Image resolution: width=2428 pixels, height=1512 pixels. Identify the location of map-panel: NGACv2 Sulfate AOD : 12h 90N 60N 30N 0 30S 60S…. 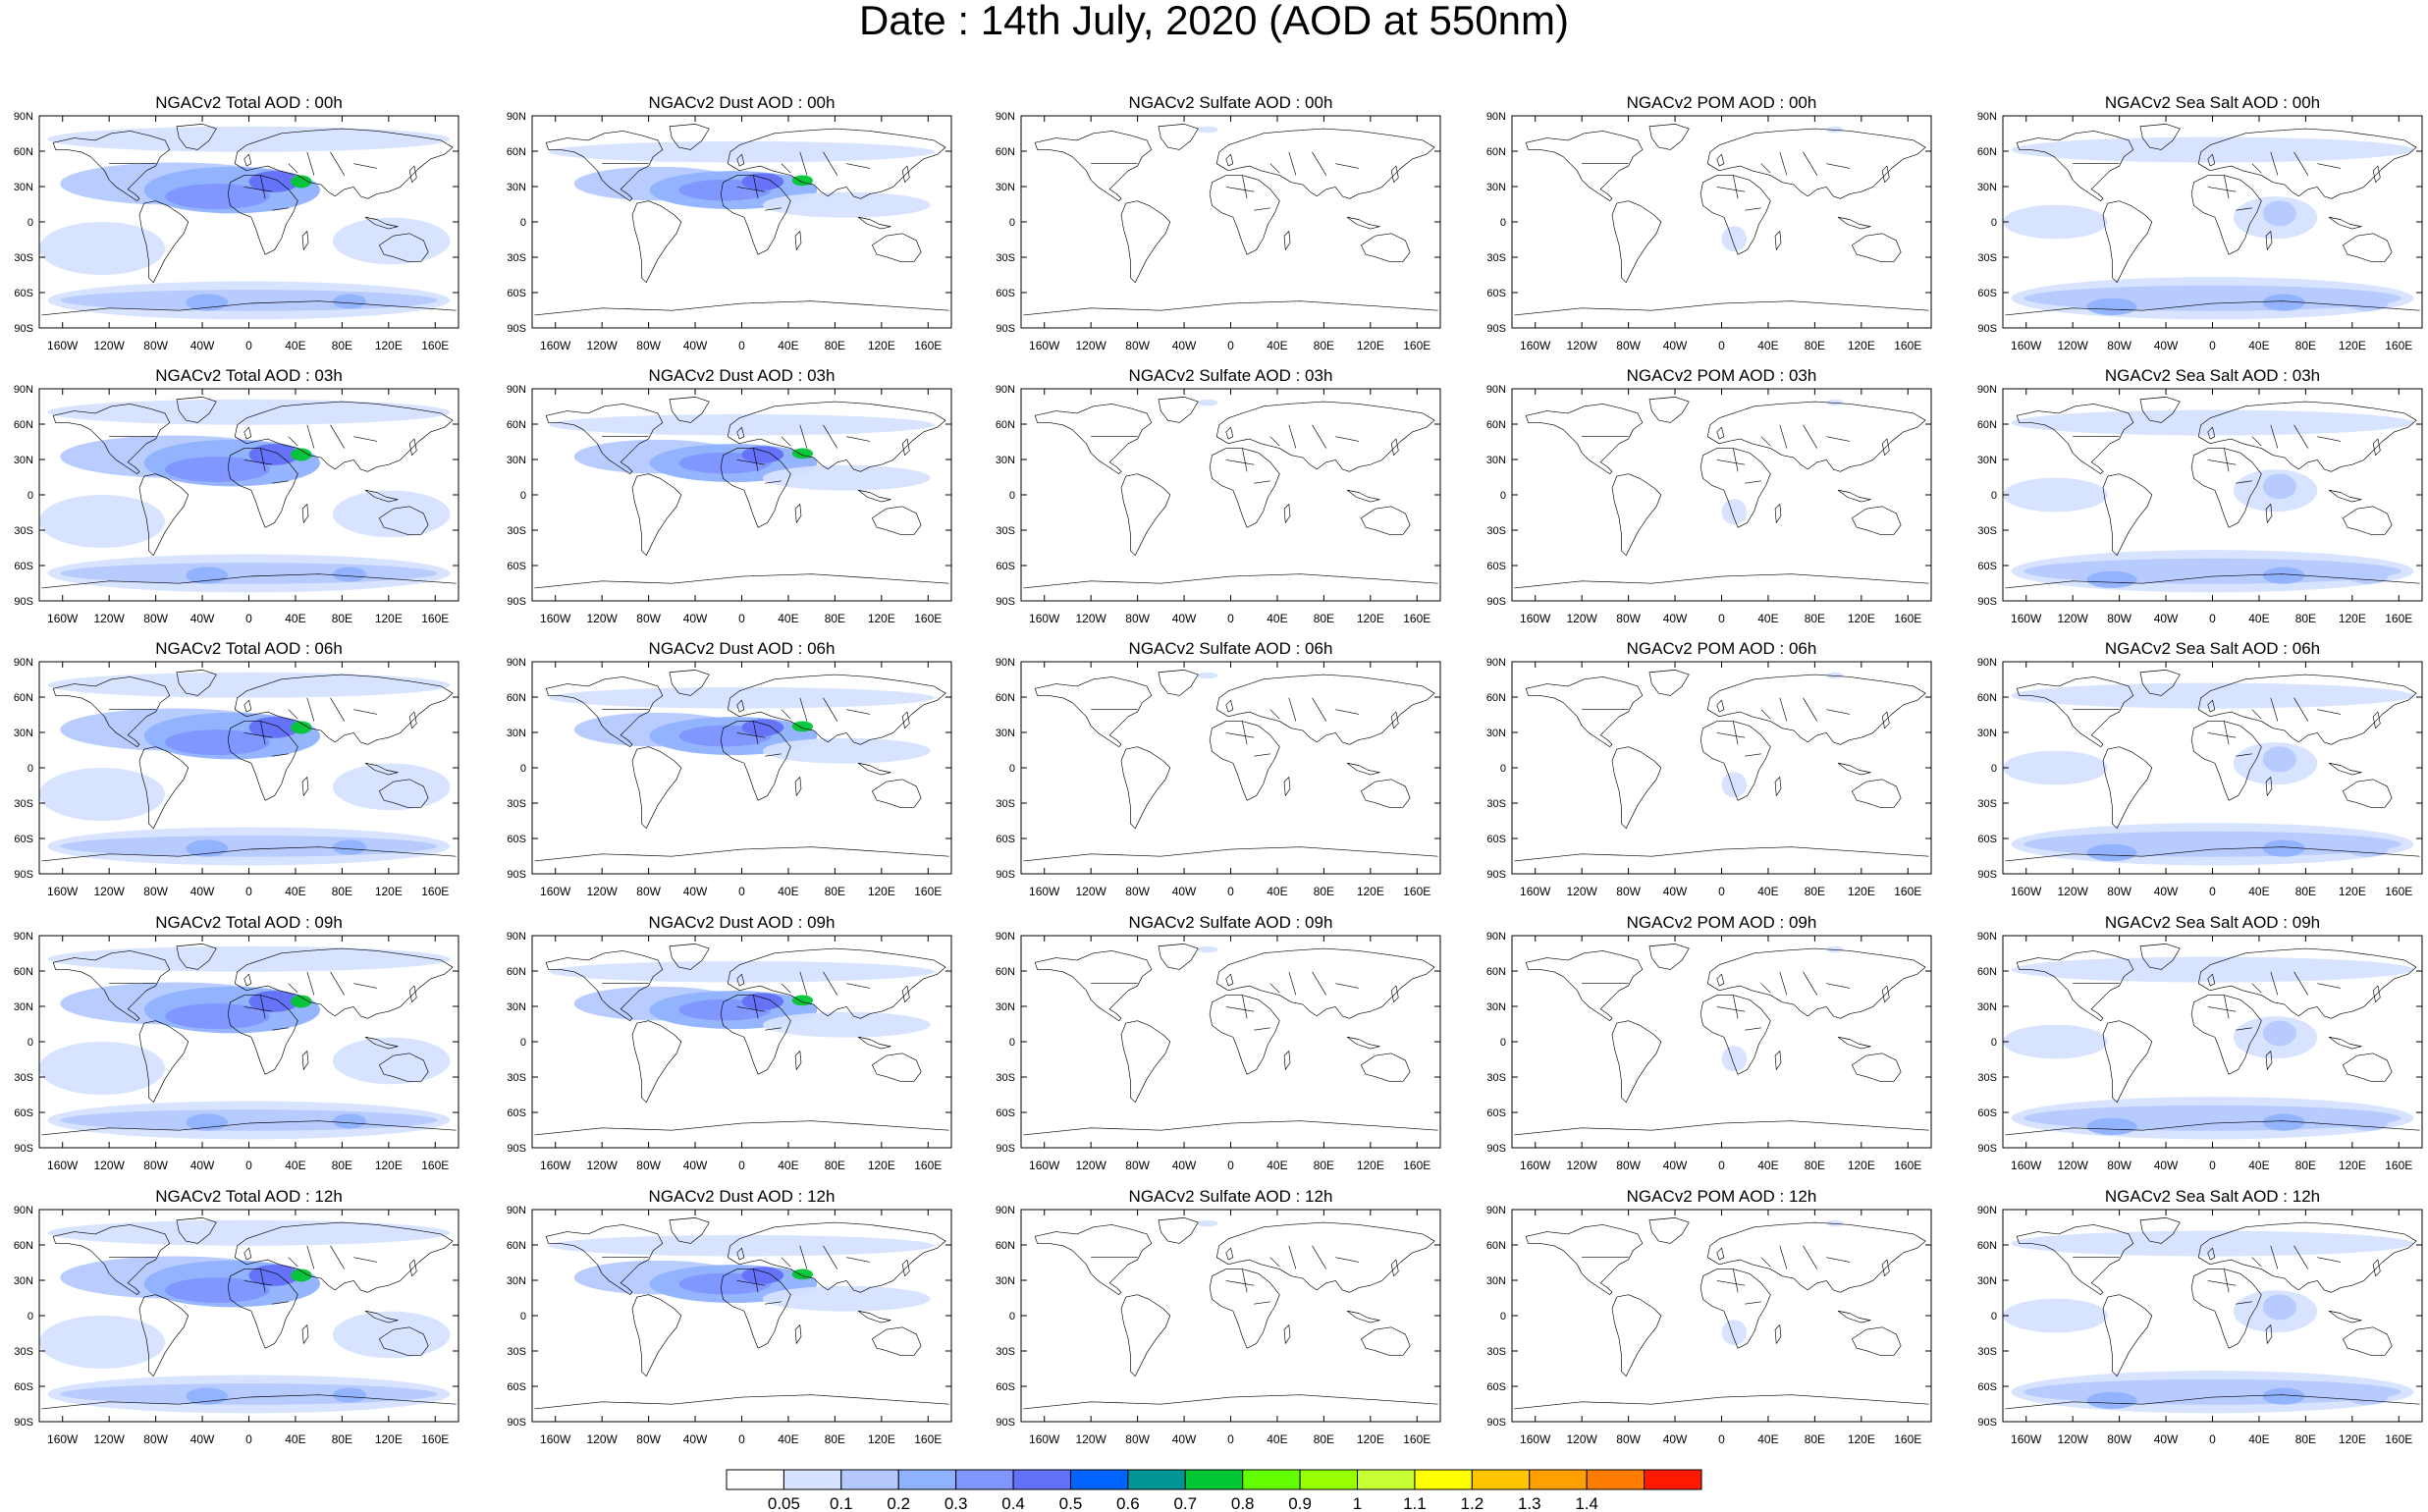
(1219, 1317).